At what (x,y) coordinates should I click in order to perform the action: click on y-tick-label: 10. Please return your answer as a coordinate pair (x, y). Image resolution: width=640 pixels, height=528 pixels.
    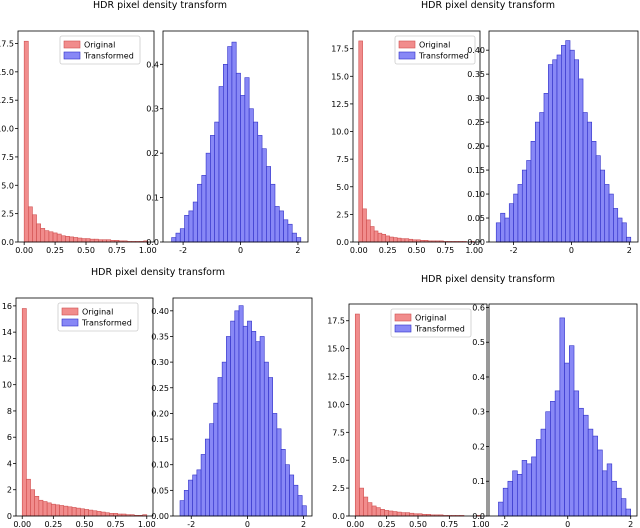
    Looking at the image, I should click on (7, 385).